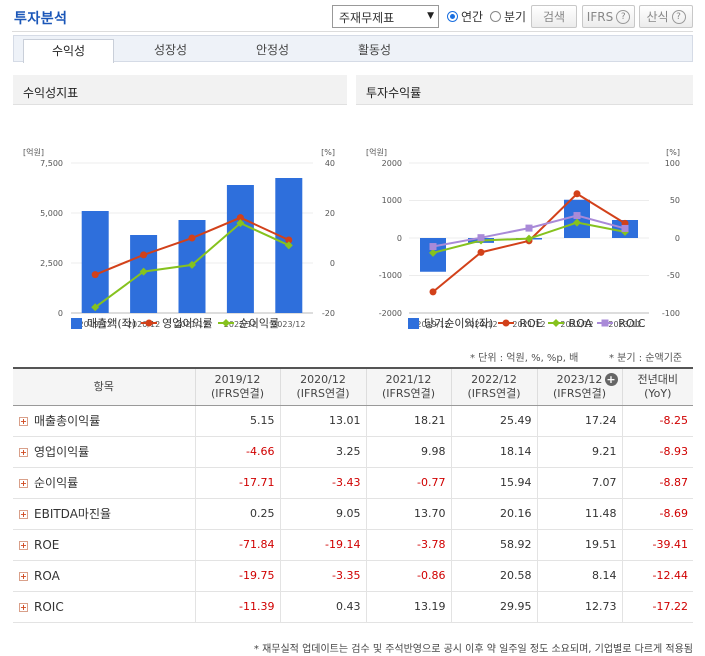  Describe the element at coordinates (323, 576) in the screenshot. I see `table-cell: -3.35` at that location.